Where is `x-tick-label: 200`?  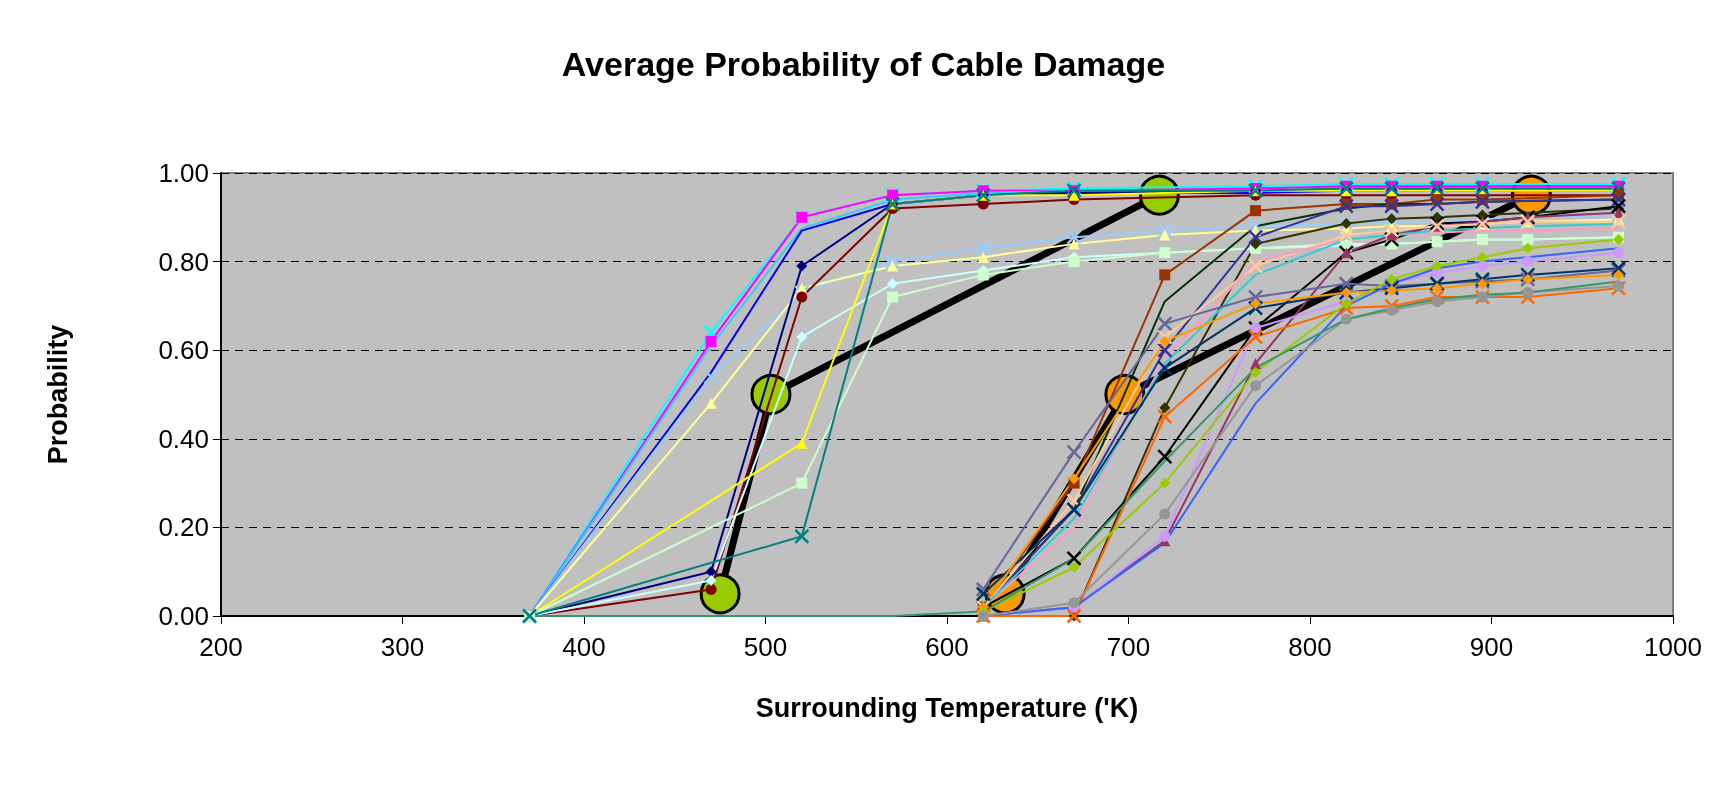 x-tick-label: 200 is located at coordinates (221, 647).